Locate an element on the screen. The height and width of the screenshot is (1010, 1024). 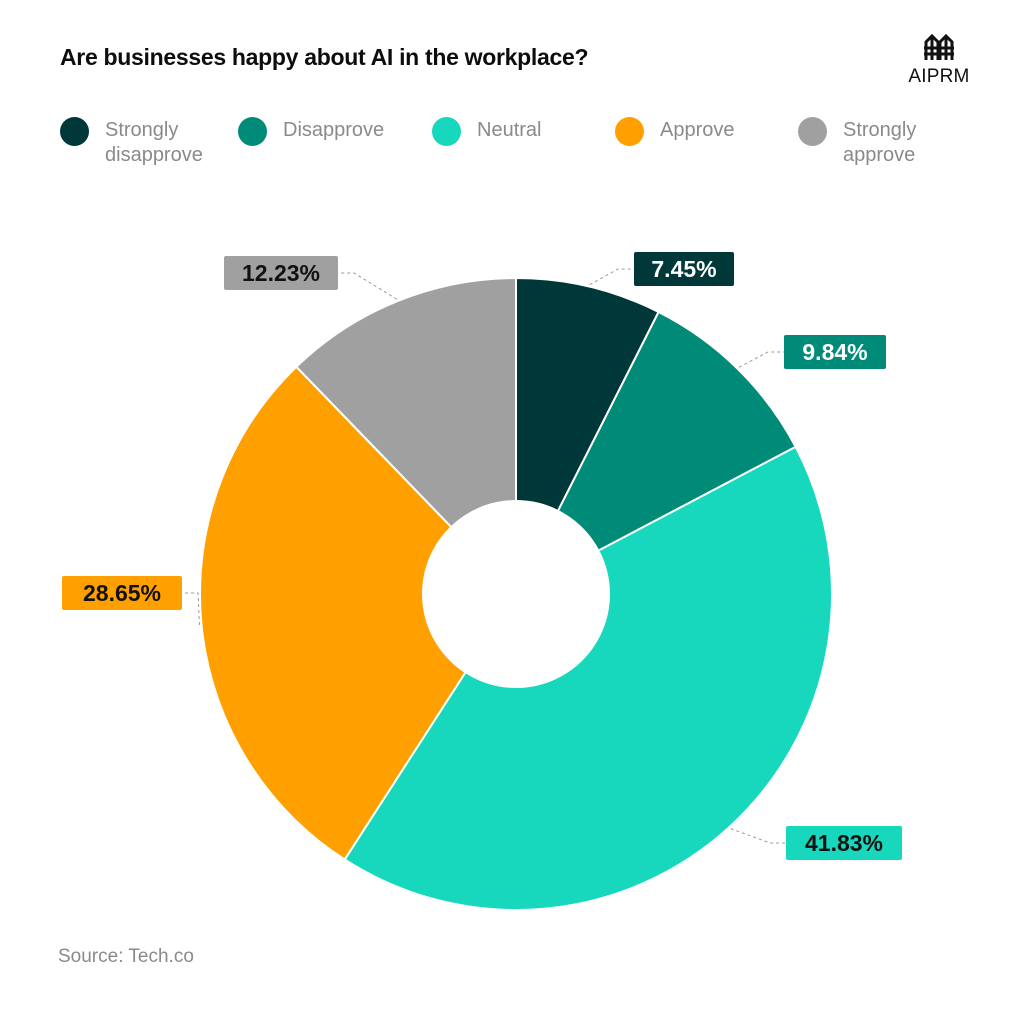
data-label-box-disapprove is located at coordinates (835, 352).